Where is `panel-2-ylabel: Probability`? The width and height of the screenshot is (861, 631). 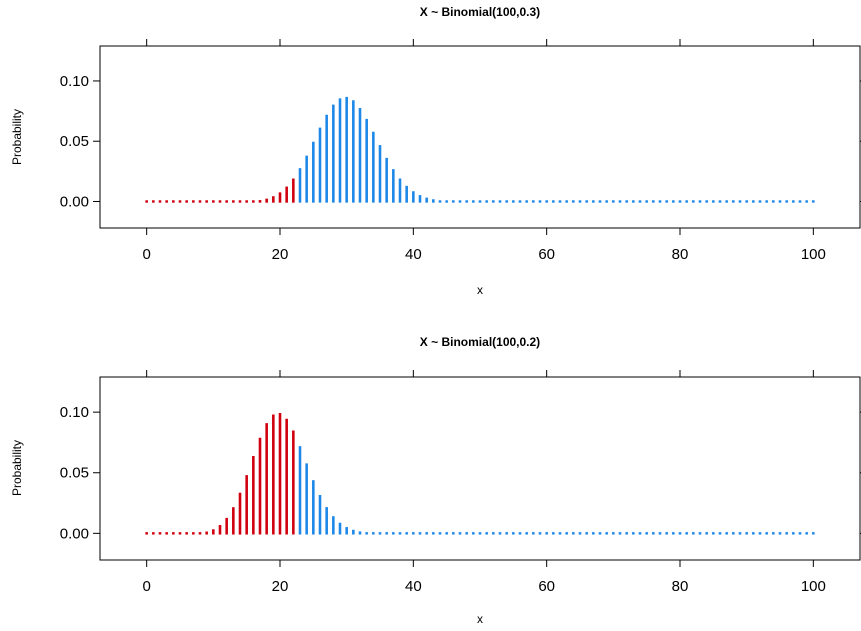 panel-2-ylabel: Probability is located at coordinates (17, 468).